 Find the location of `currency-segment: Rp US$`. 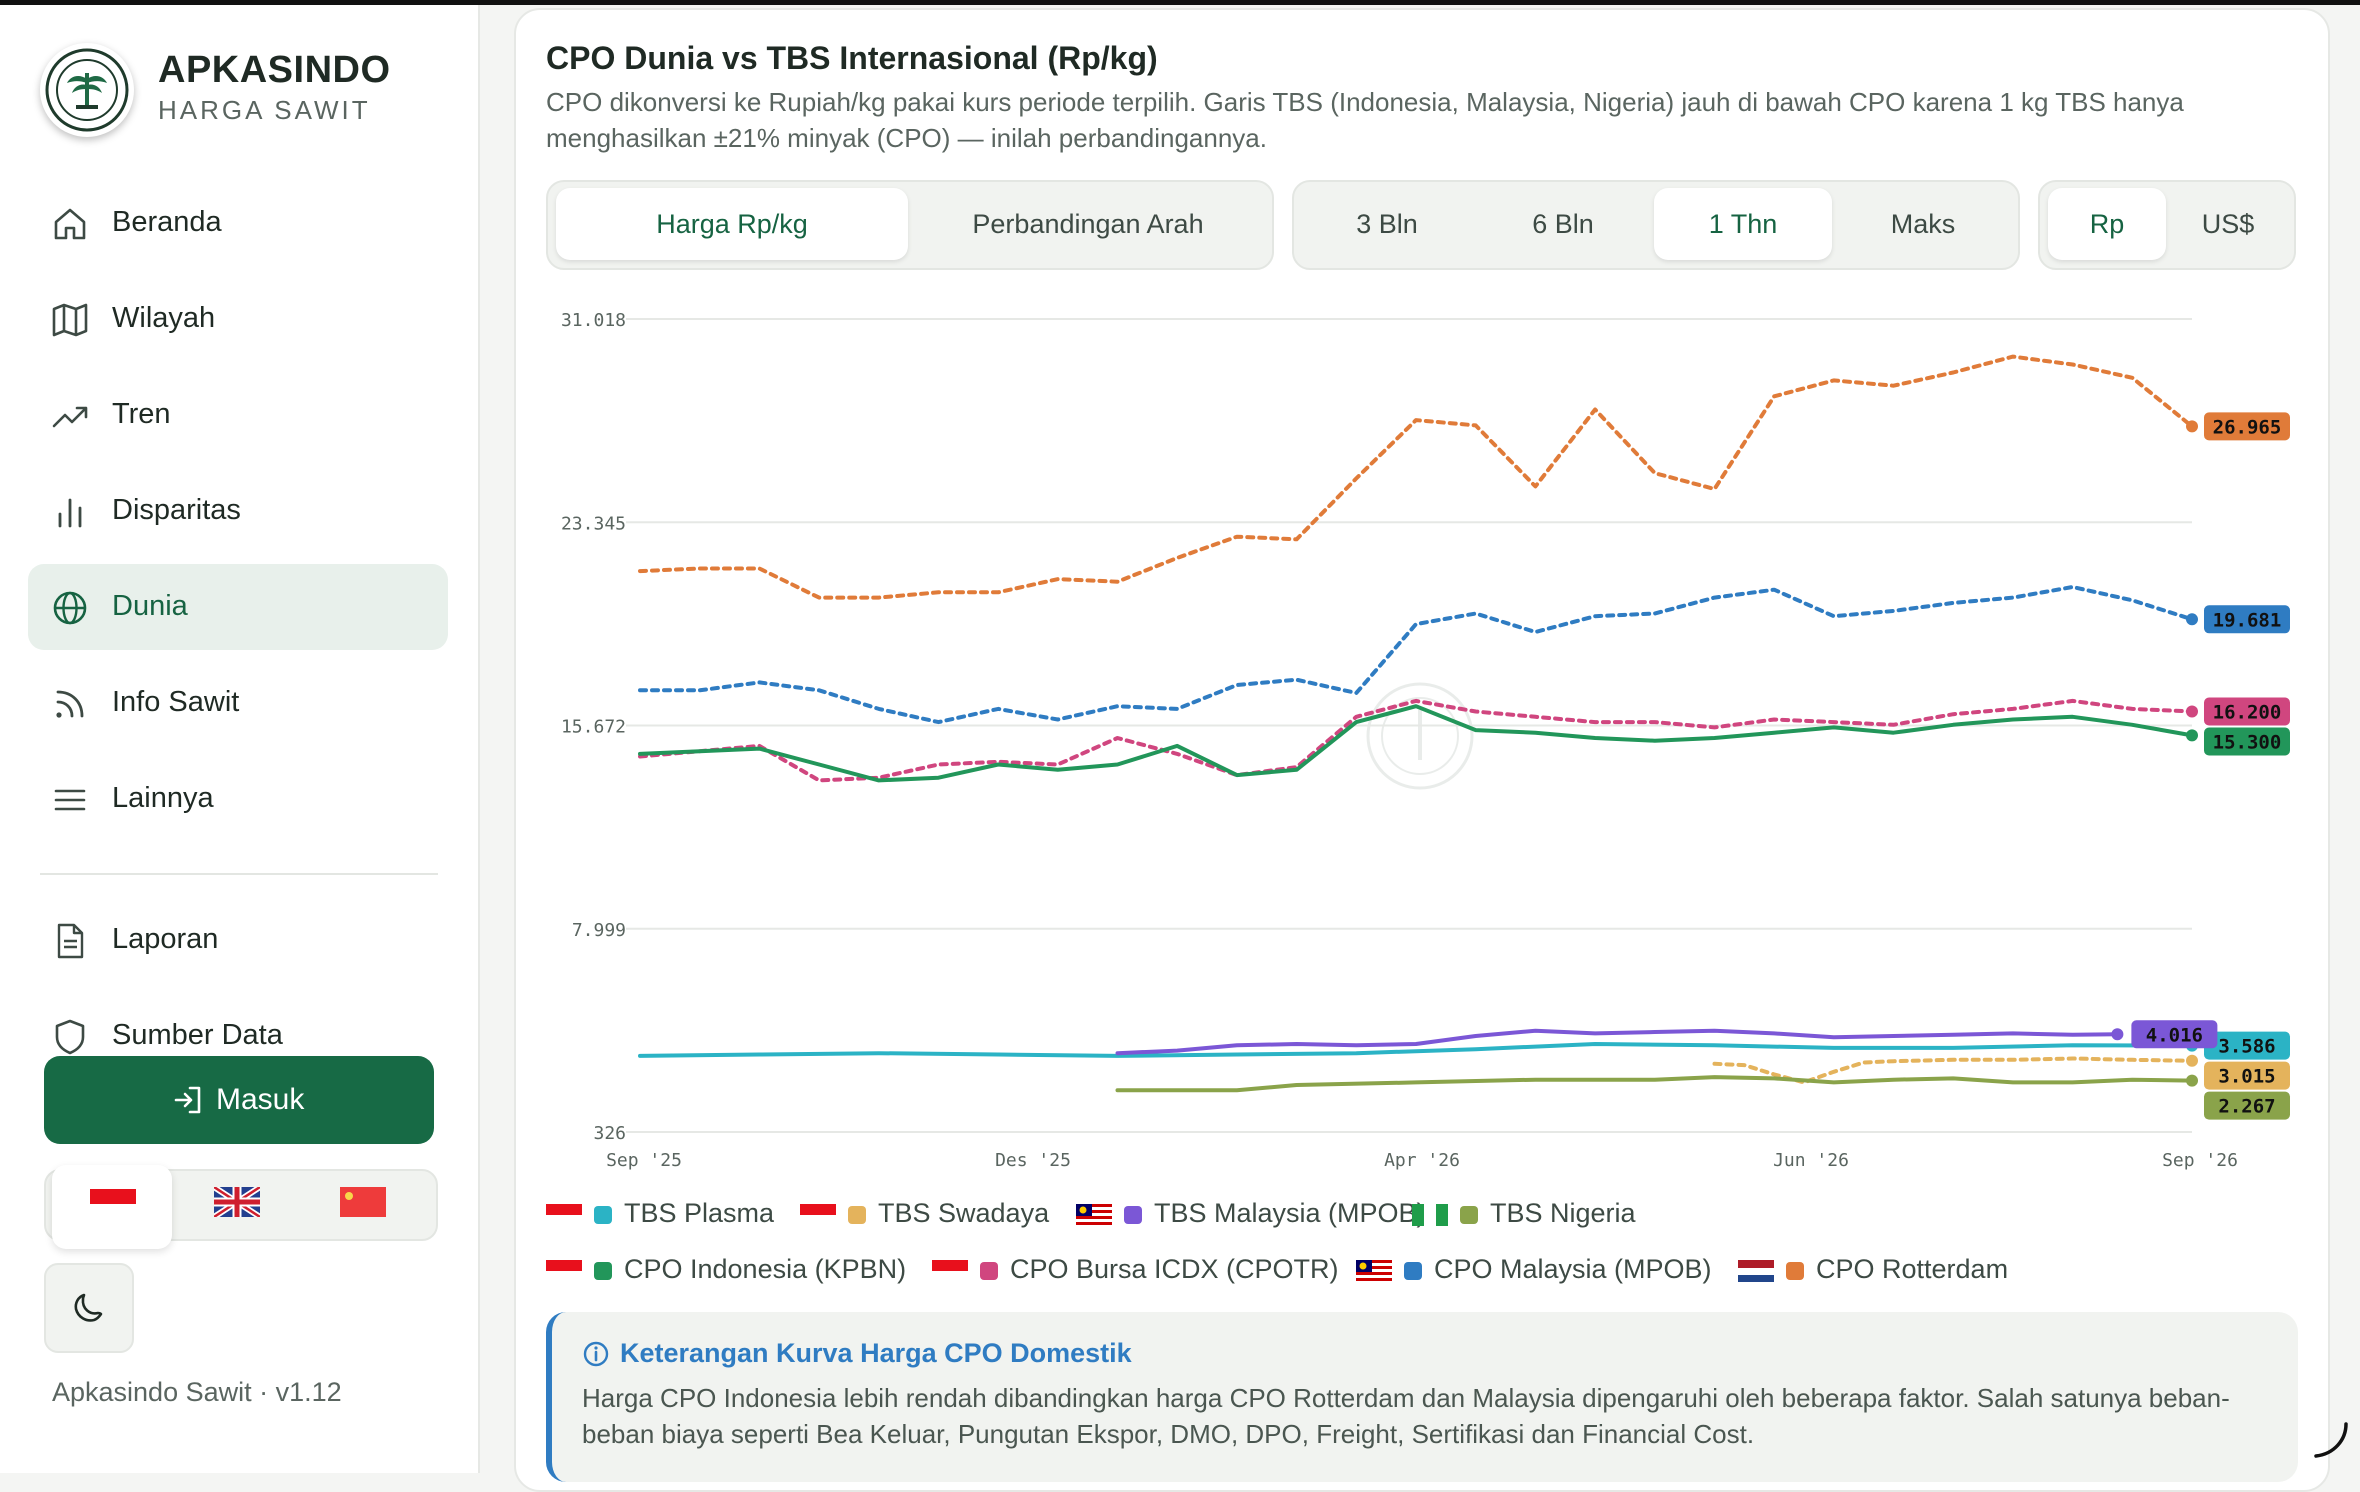

currency-segment: Rp US$ is located at coordinates (2167, 225).